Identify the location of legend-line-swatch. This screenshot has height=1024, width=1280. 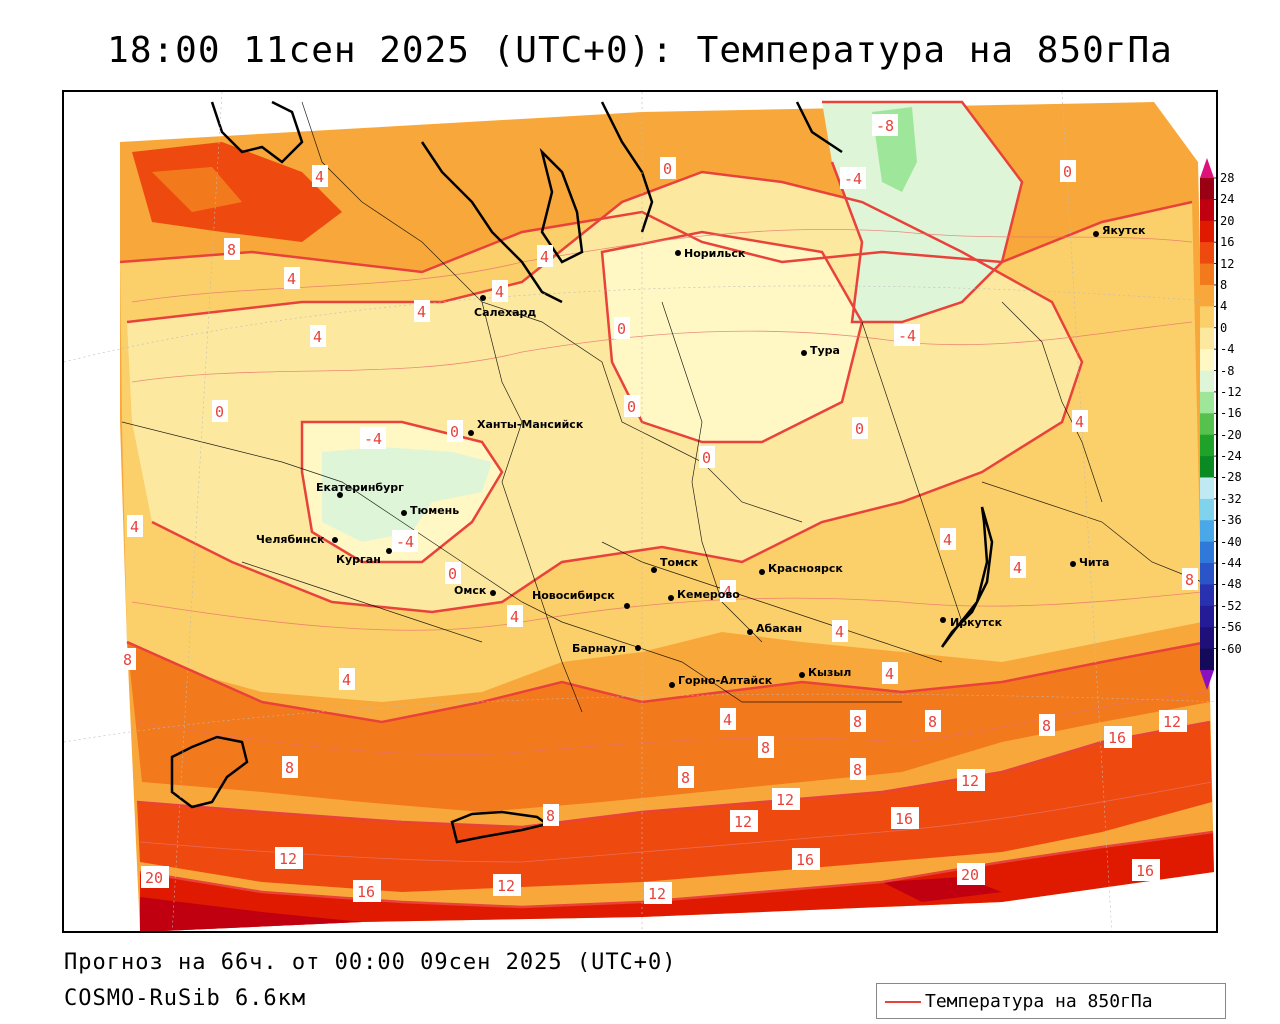
(903, 1002).